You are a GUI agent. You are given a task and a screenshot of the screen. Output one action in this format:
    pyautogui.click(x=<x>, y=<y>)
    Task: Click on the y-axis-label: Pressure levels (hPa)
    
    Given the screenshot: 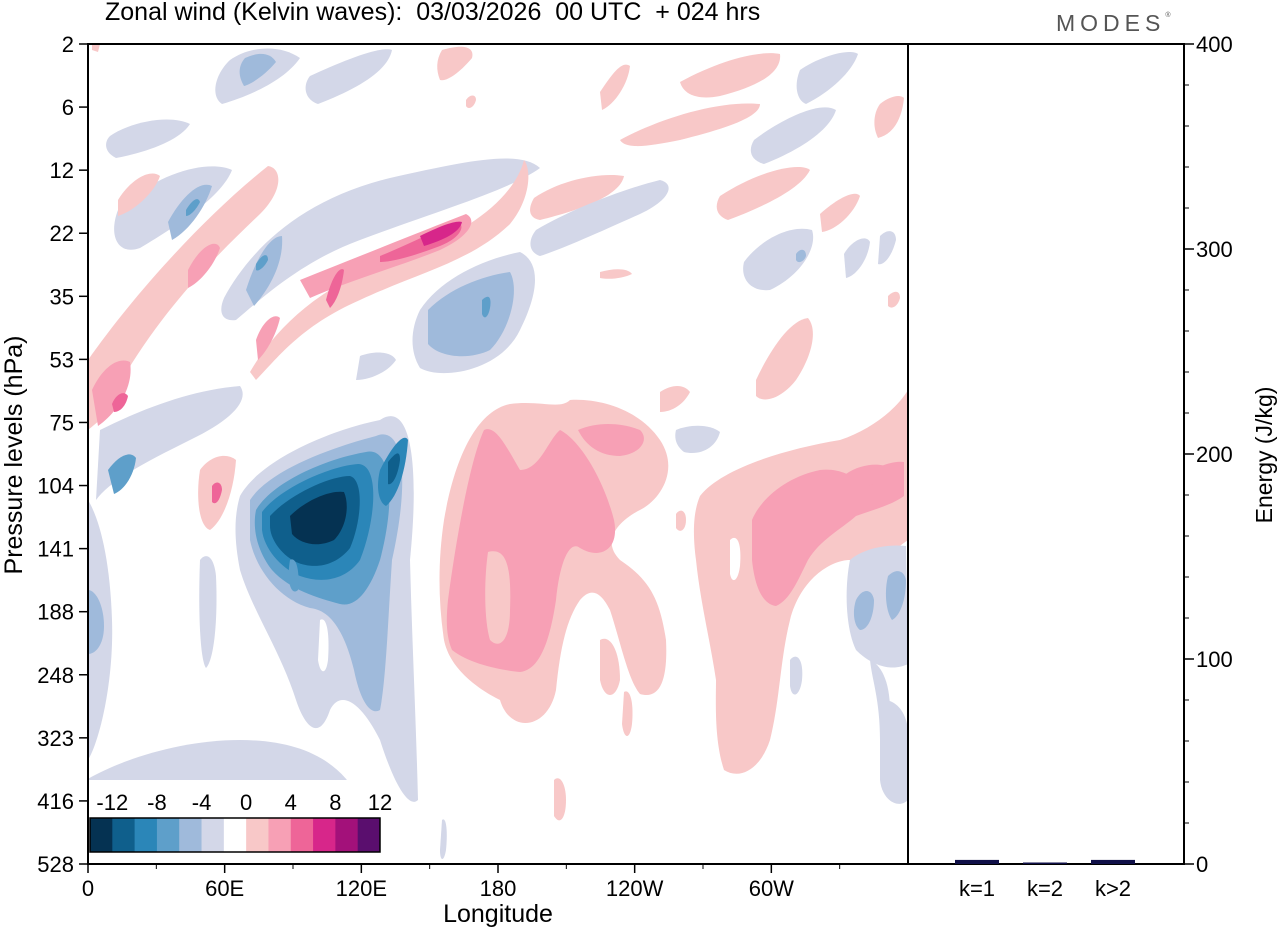 What is the action you would take?
    pyautogui.click(x=14, y=455)
    